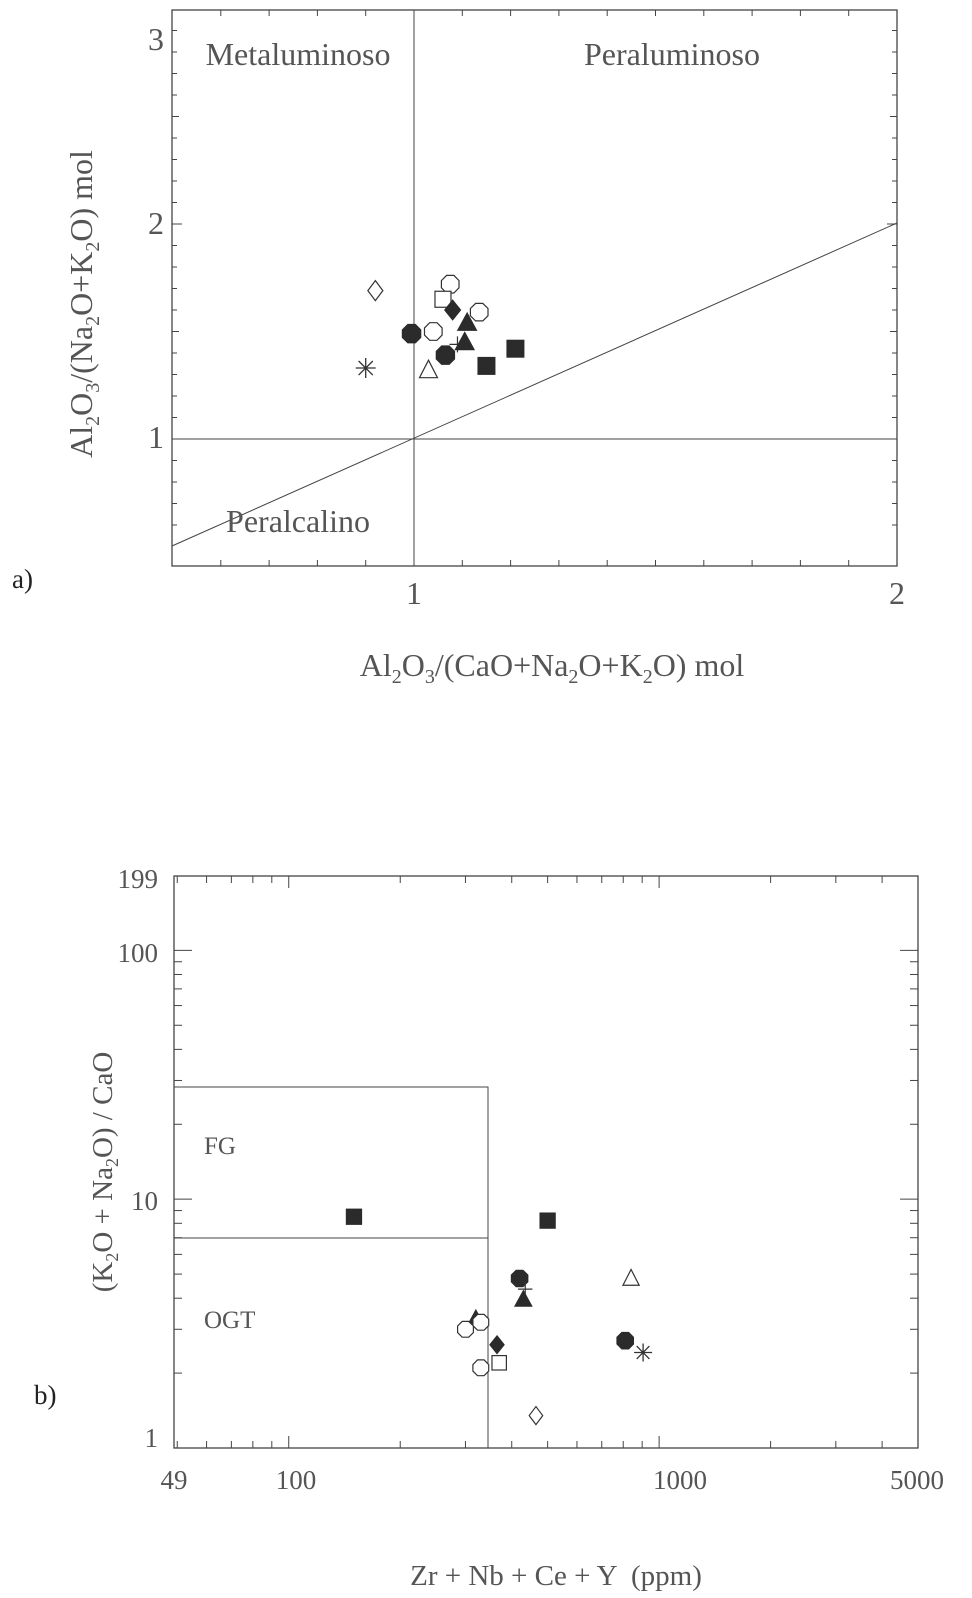  What do you see at coordinates (552, 667) in the screenshot?
I see `panel-a-x-axis-title: Al2O3/(CaO+Na2O+K2O) mol` at bounding box center [552, 667].